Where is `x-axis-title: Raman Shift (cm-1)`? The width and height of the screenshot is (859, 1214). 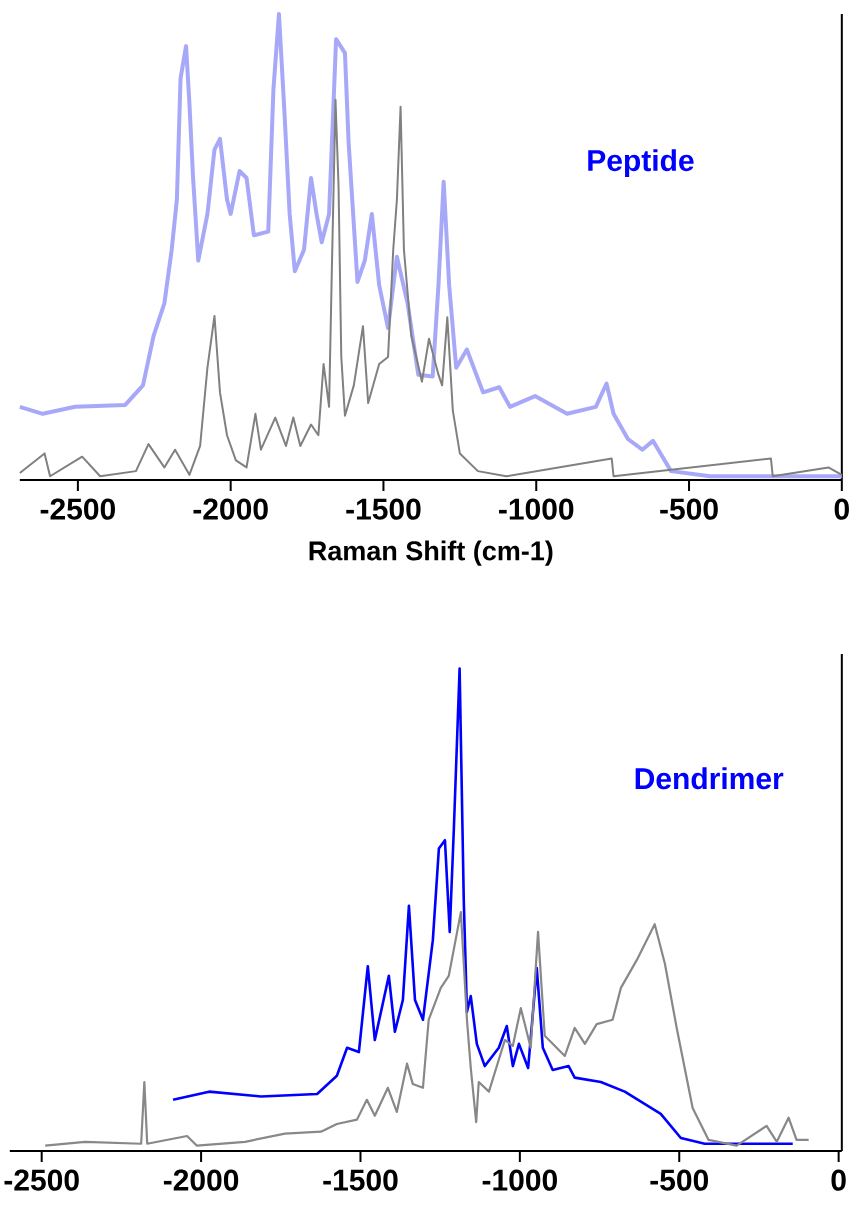 x-axis-title: Raman Shift (cm-1) is located at coordinates (431, 553).